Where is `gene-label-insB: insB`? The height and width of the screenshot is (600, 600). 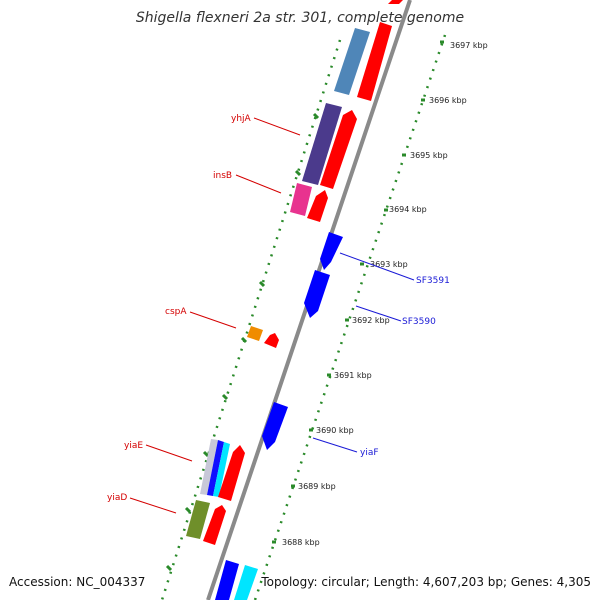
gene-label-insB: insB is located at coordinates (222, 176).